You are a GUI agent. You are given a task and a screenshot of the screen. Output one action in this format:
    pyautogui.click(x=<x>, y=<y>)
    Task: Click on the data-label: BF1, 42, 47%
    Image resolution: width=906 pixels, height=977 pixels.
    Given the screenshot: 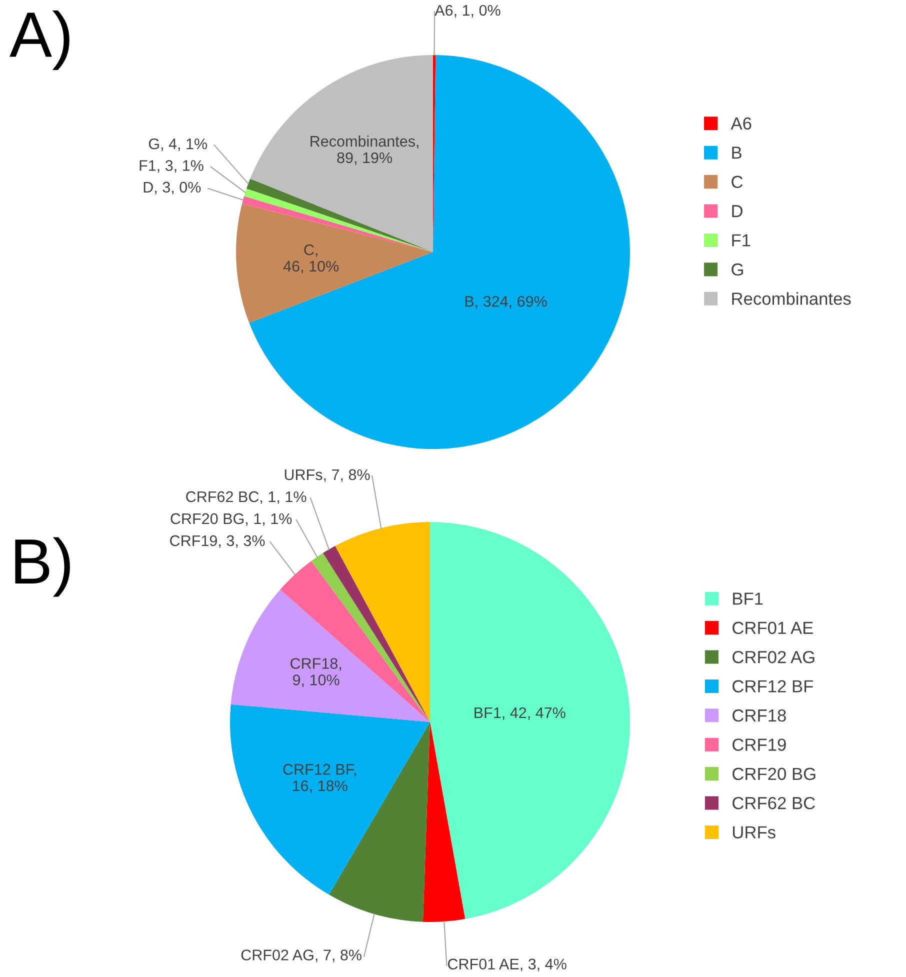 What is the action you would take?
    pyautogui.click(x=520, y=713)
    